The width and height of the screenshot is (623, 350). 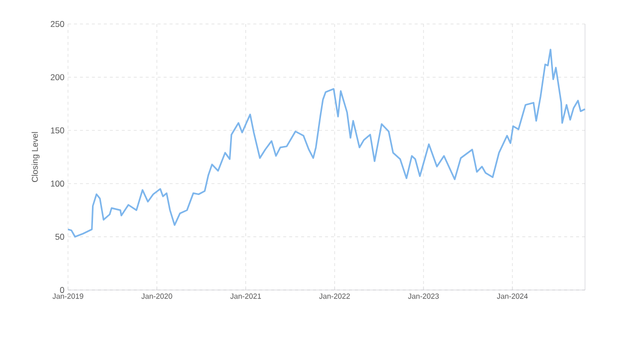 I want to click on y-axis-title: Closing Level, so click(x=36, y=157).